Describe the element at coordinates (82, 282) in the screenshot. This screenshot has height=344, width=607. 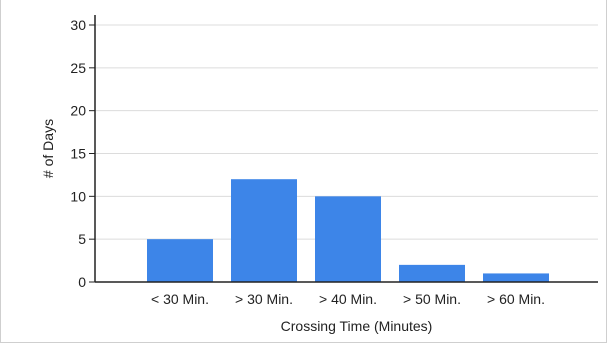
I see `y-tick-label: 0` at that location.